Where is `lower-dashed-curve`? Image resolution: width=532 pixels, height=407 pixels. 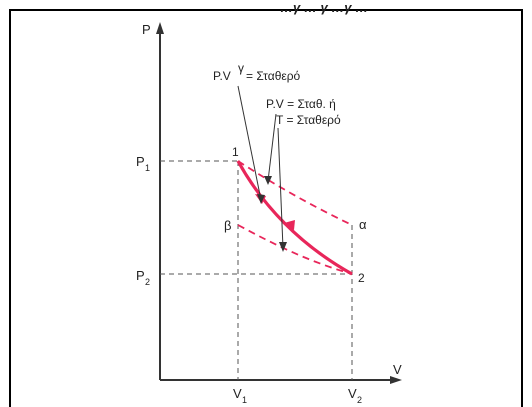 lower-dashed-curve is located at coordinates (295, 249).